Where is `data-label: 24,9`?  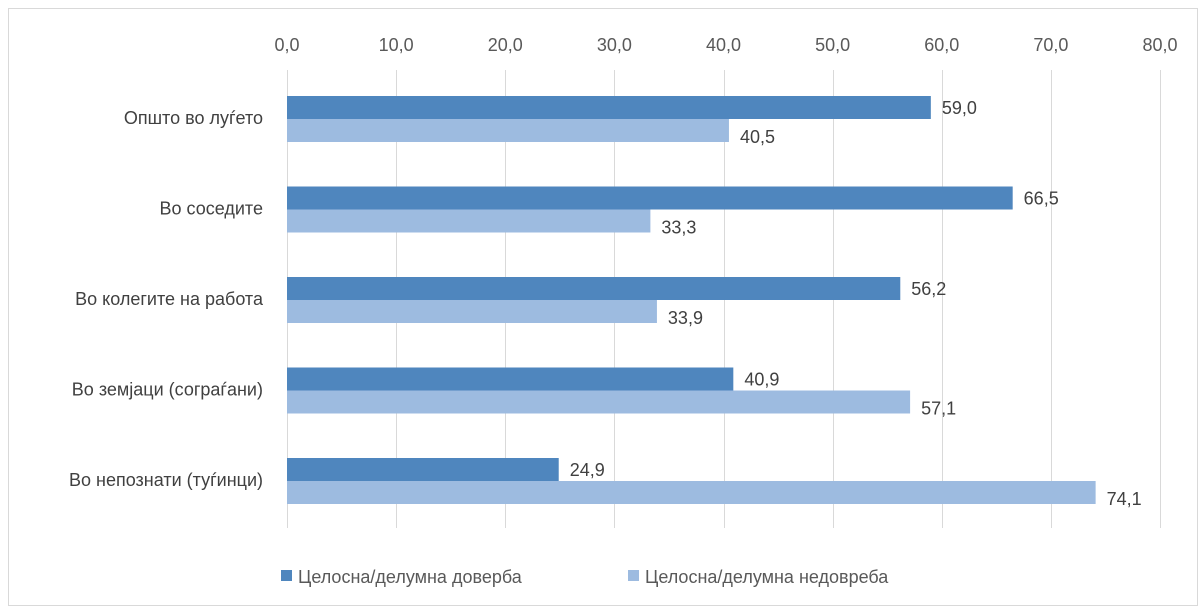 data-label: 24,9 is located at coordinates (587, 470).